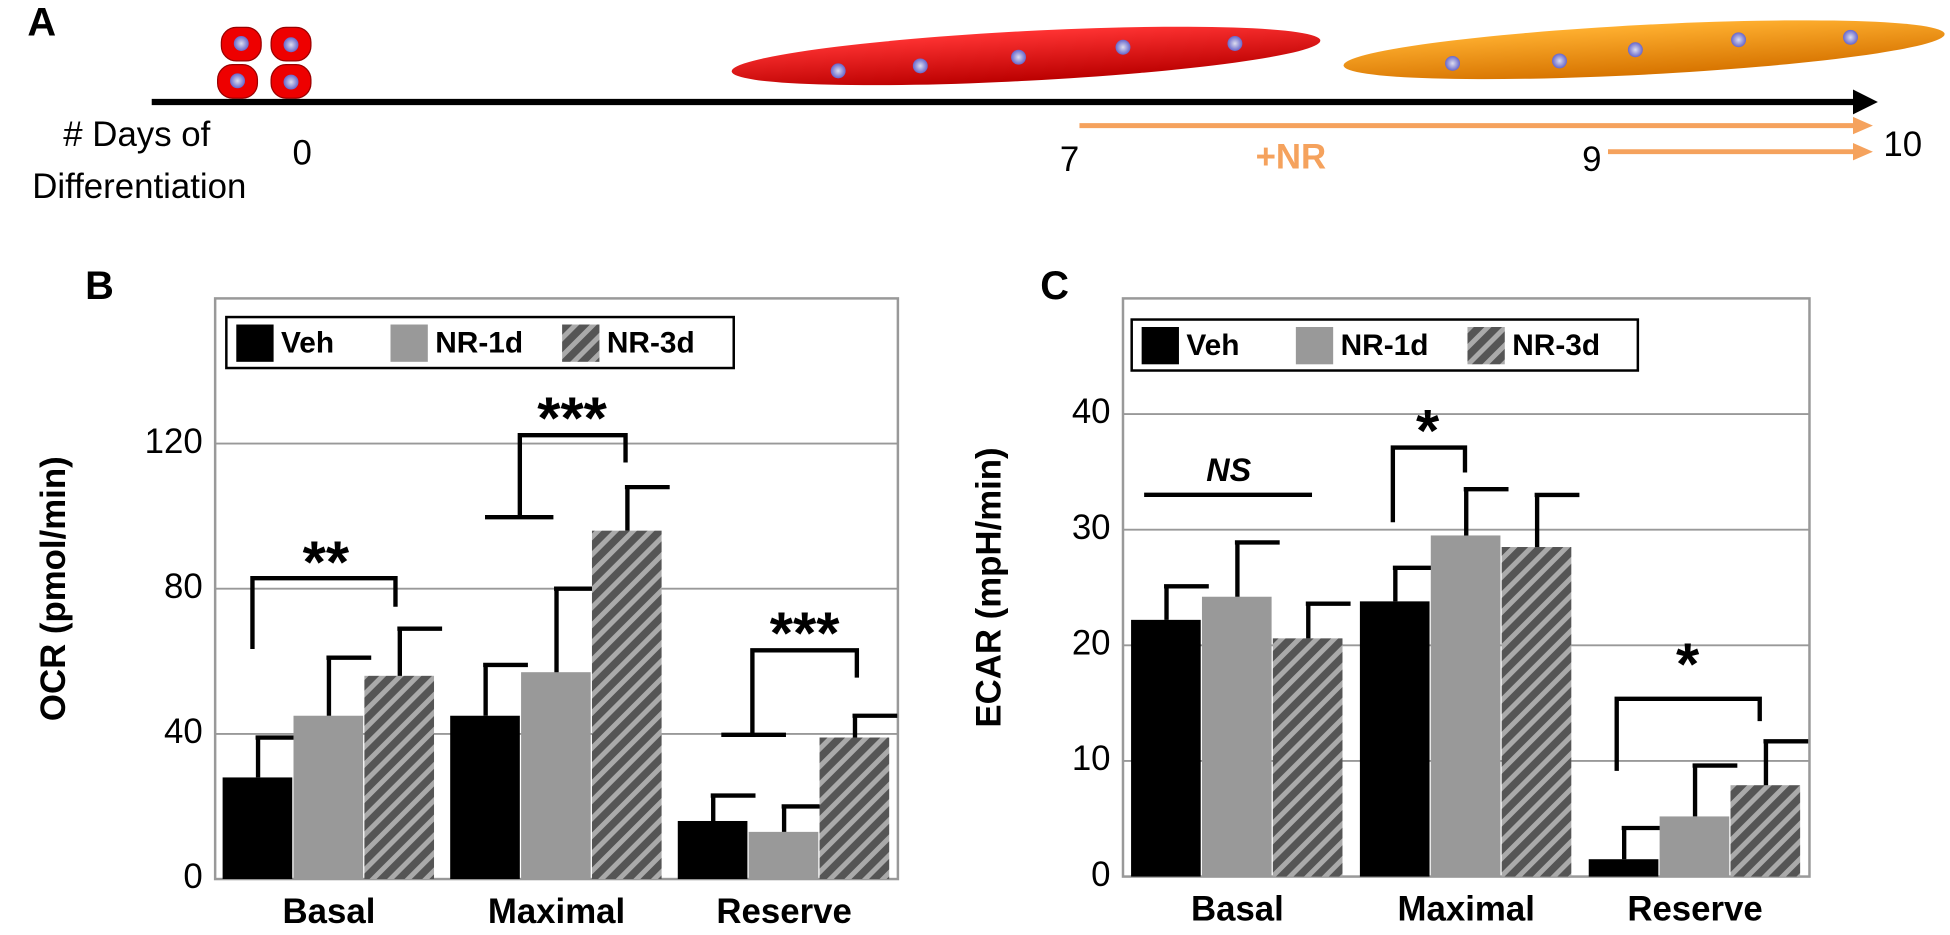 This screenshot has height=935, width=1950. What do you see at coordinates (139, 186) in the screenshot?
I see `axis-label: Differentiation` at bounding box center [139, 186].